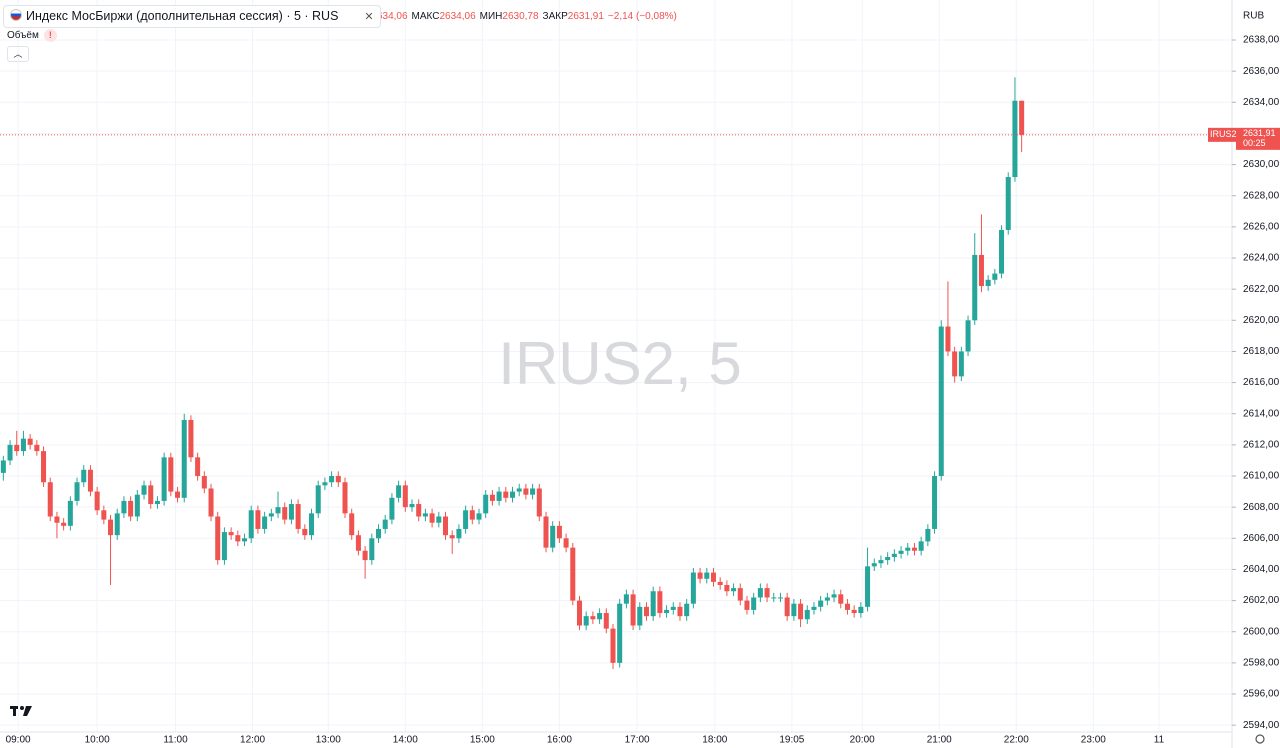 Image resolution: width=1280 pixels, height=748 pixels. What do you see at coordinates (1261, 258) in the screenshot?
I see `y-tick-label: 2624,00` at bounding box center [1261, 258].